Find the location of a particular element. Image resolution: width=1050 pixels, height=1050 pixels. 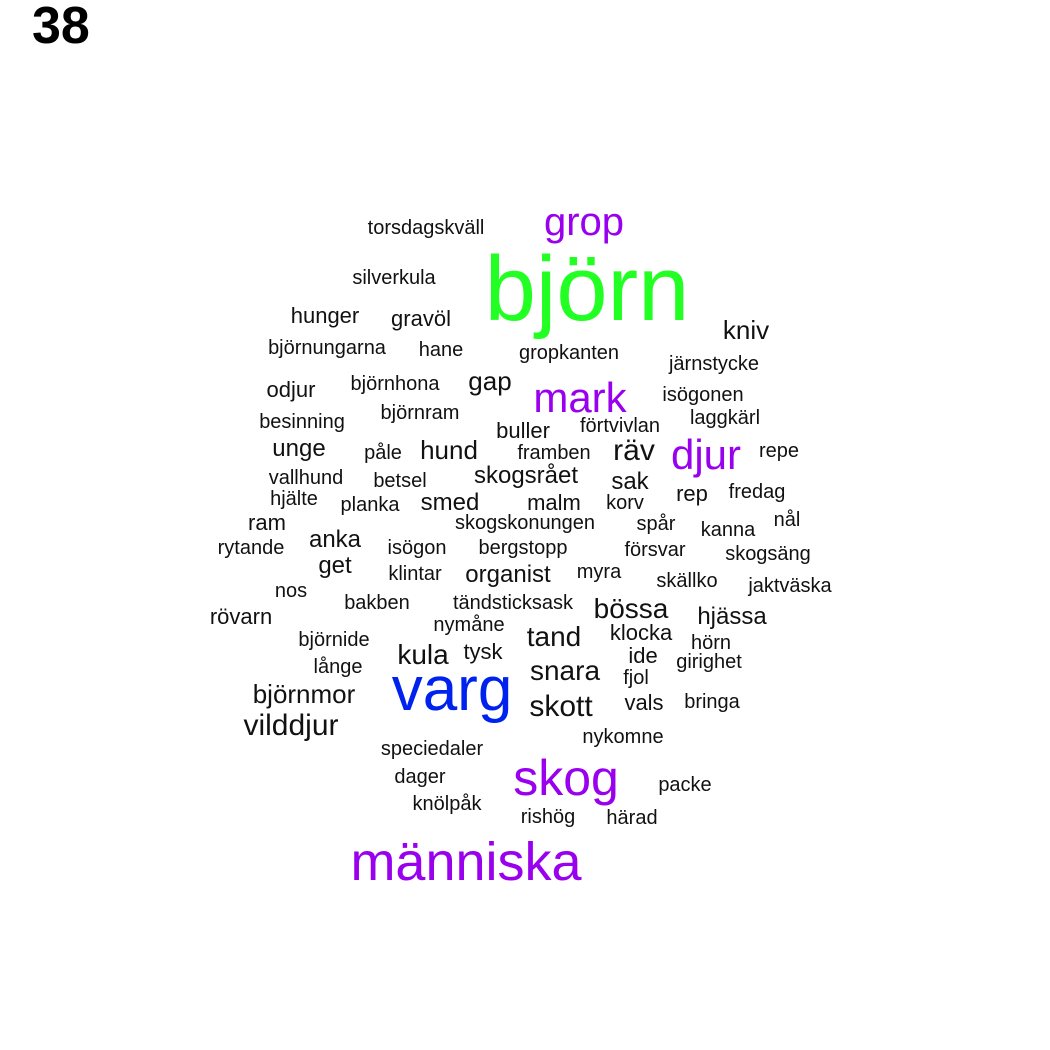

page-number: 38 is located at coordinates (61, 27).